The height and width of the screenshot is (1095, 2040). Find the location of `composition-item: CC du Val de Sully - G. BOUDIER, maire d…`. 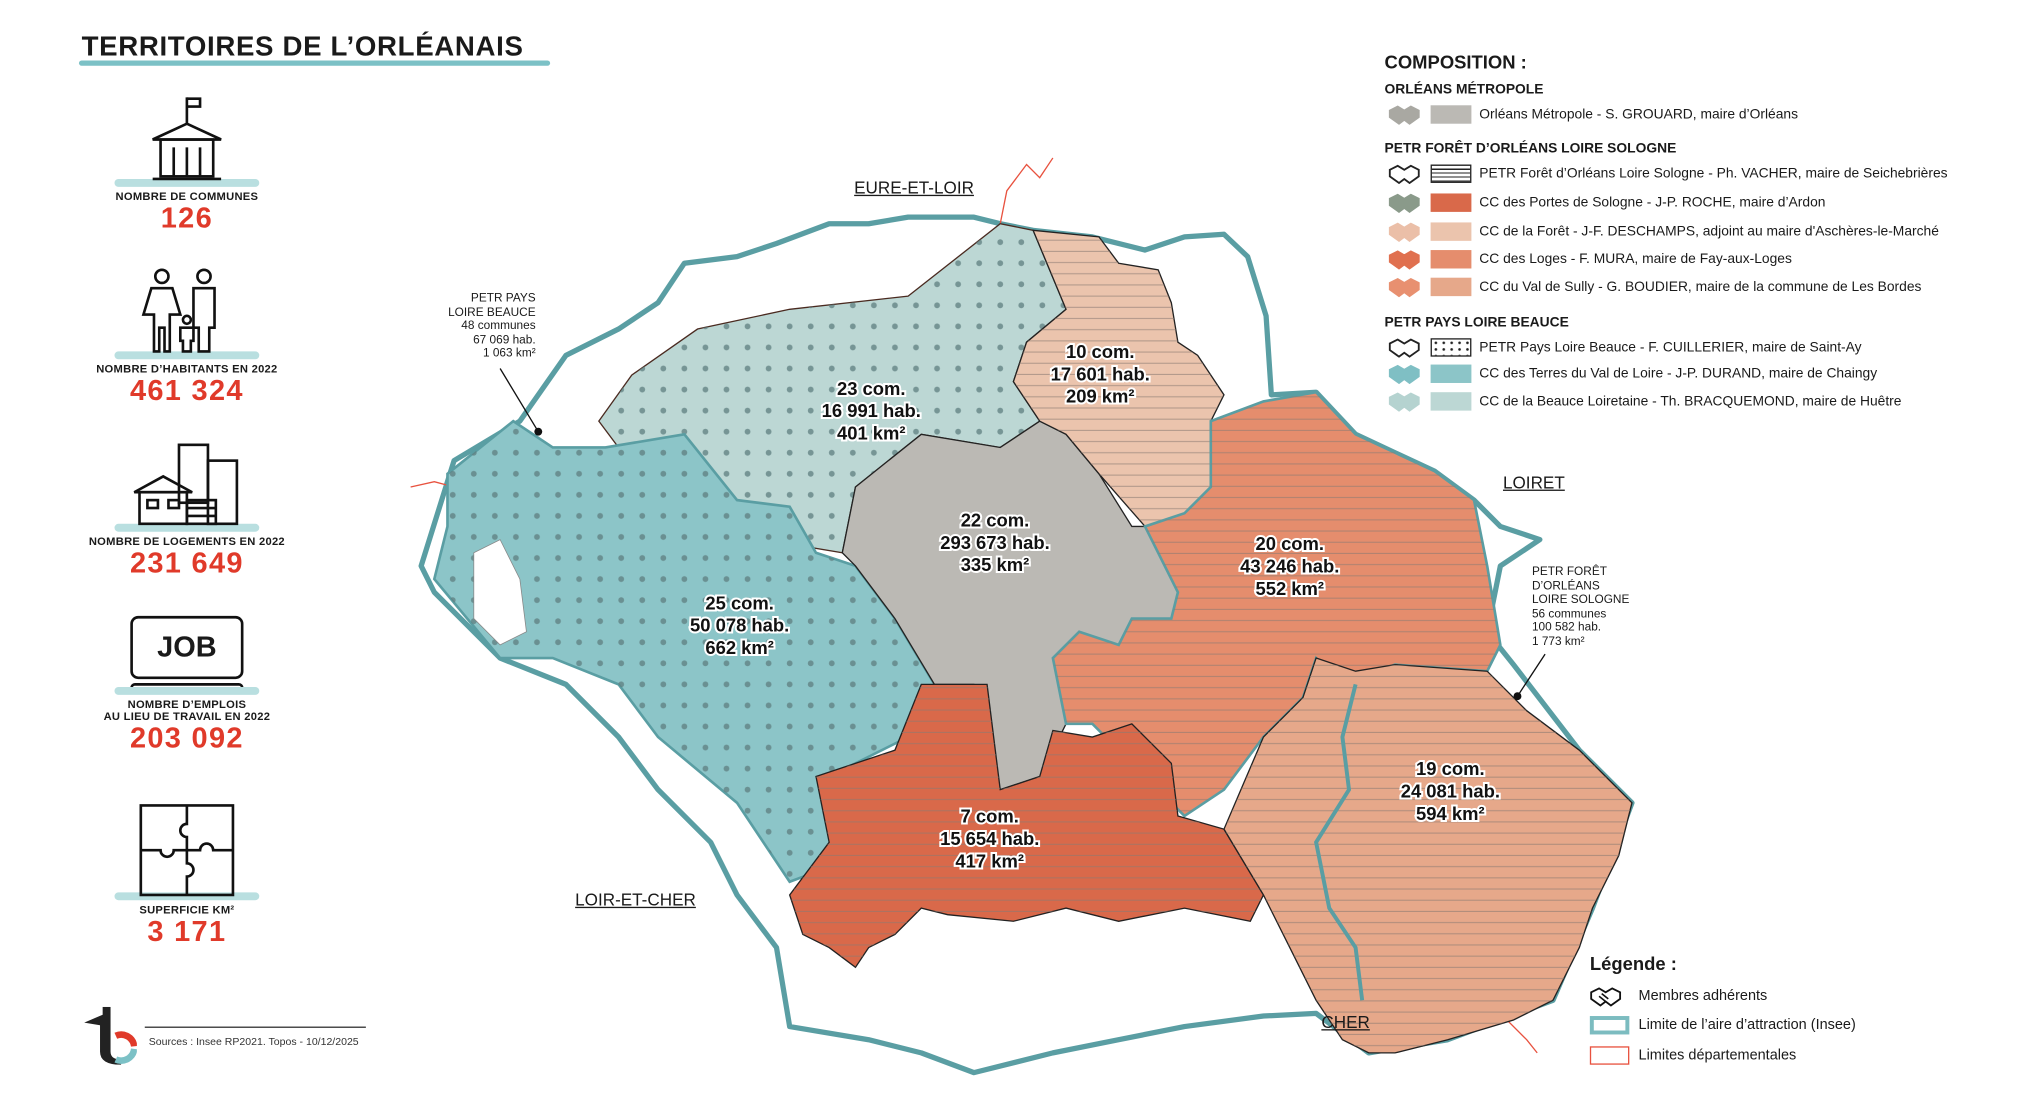

composition-item: CC du Val de Sully - G. BOUDIER, maire d… is located at coordinates (1655, 287).